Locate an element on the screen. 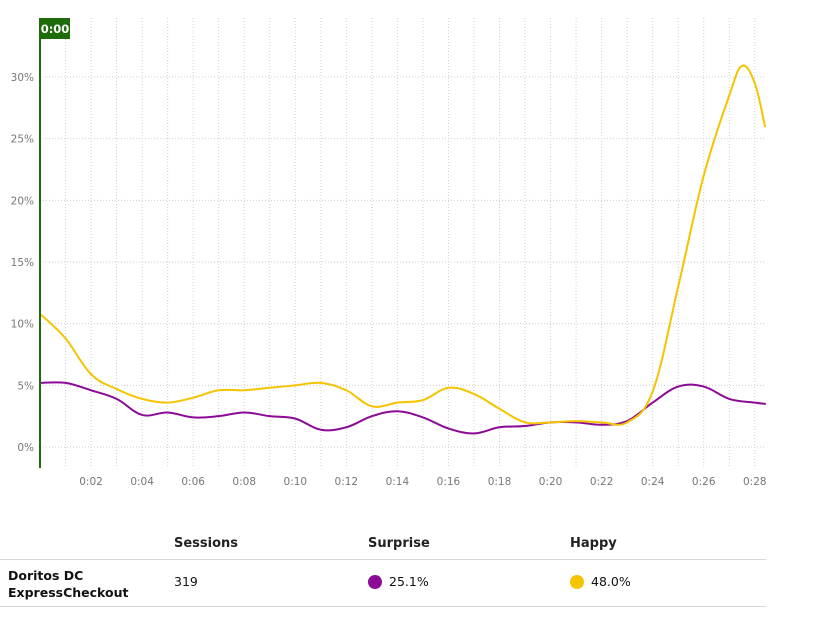 The height and width of the screenshot is (622, 826). x-tick-label: 0:18 is located at coordinates (500, 482).